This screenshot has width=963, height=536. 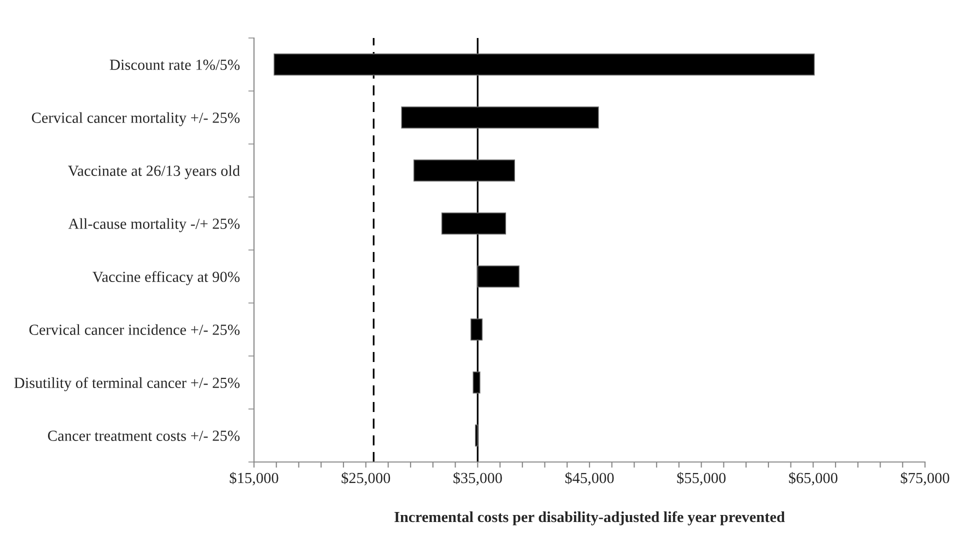 I want to click on x-axis-title: Incremental costs per disability-adjusted life year prevented, so click(x=589, y=518).